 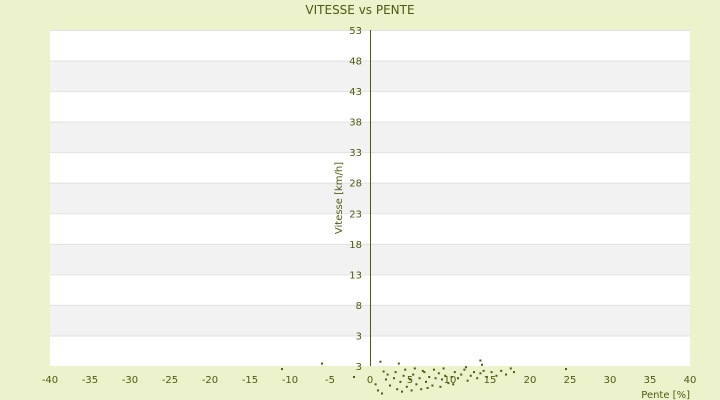 What do you see at coordinates (355, 245) in the screenshot?
I see `y-tick-label: 18` at bounding box center [355, 245].